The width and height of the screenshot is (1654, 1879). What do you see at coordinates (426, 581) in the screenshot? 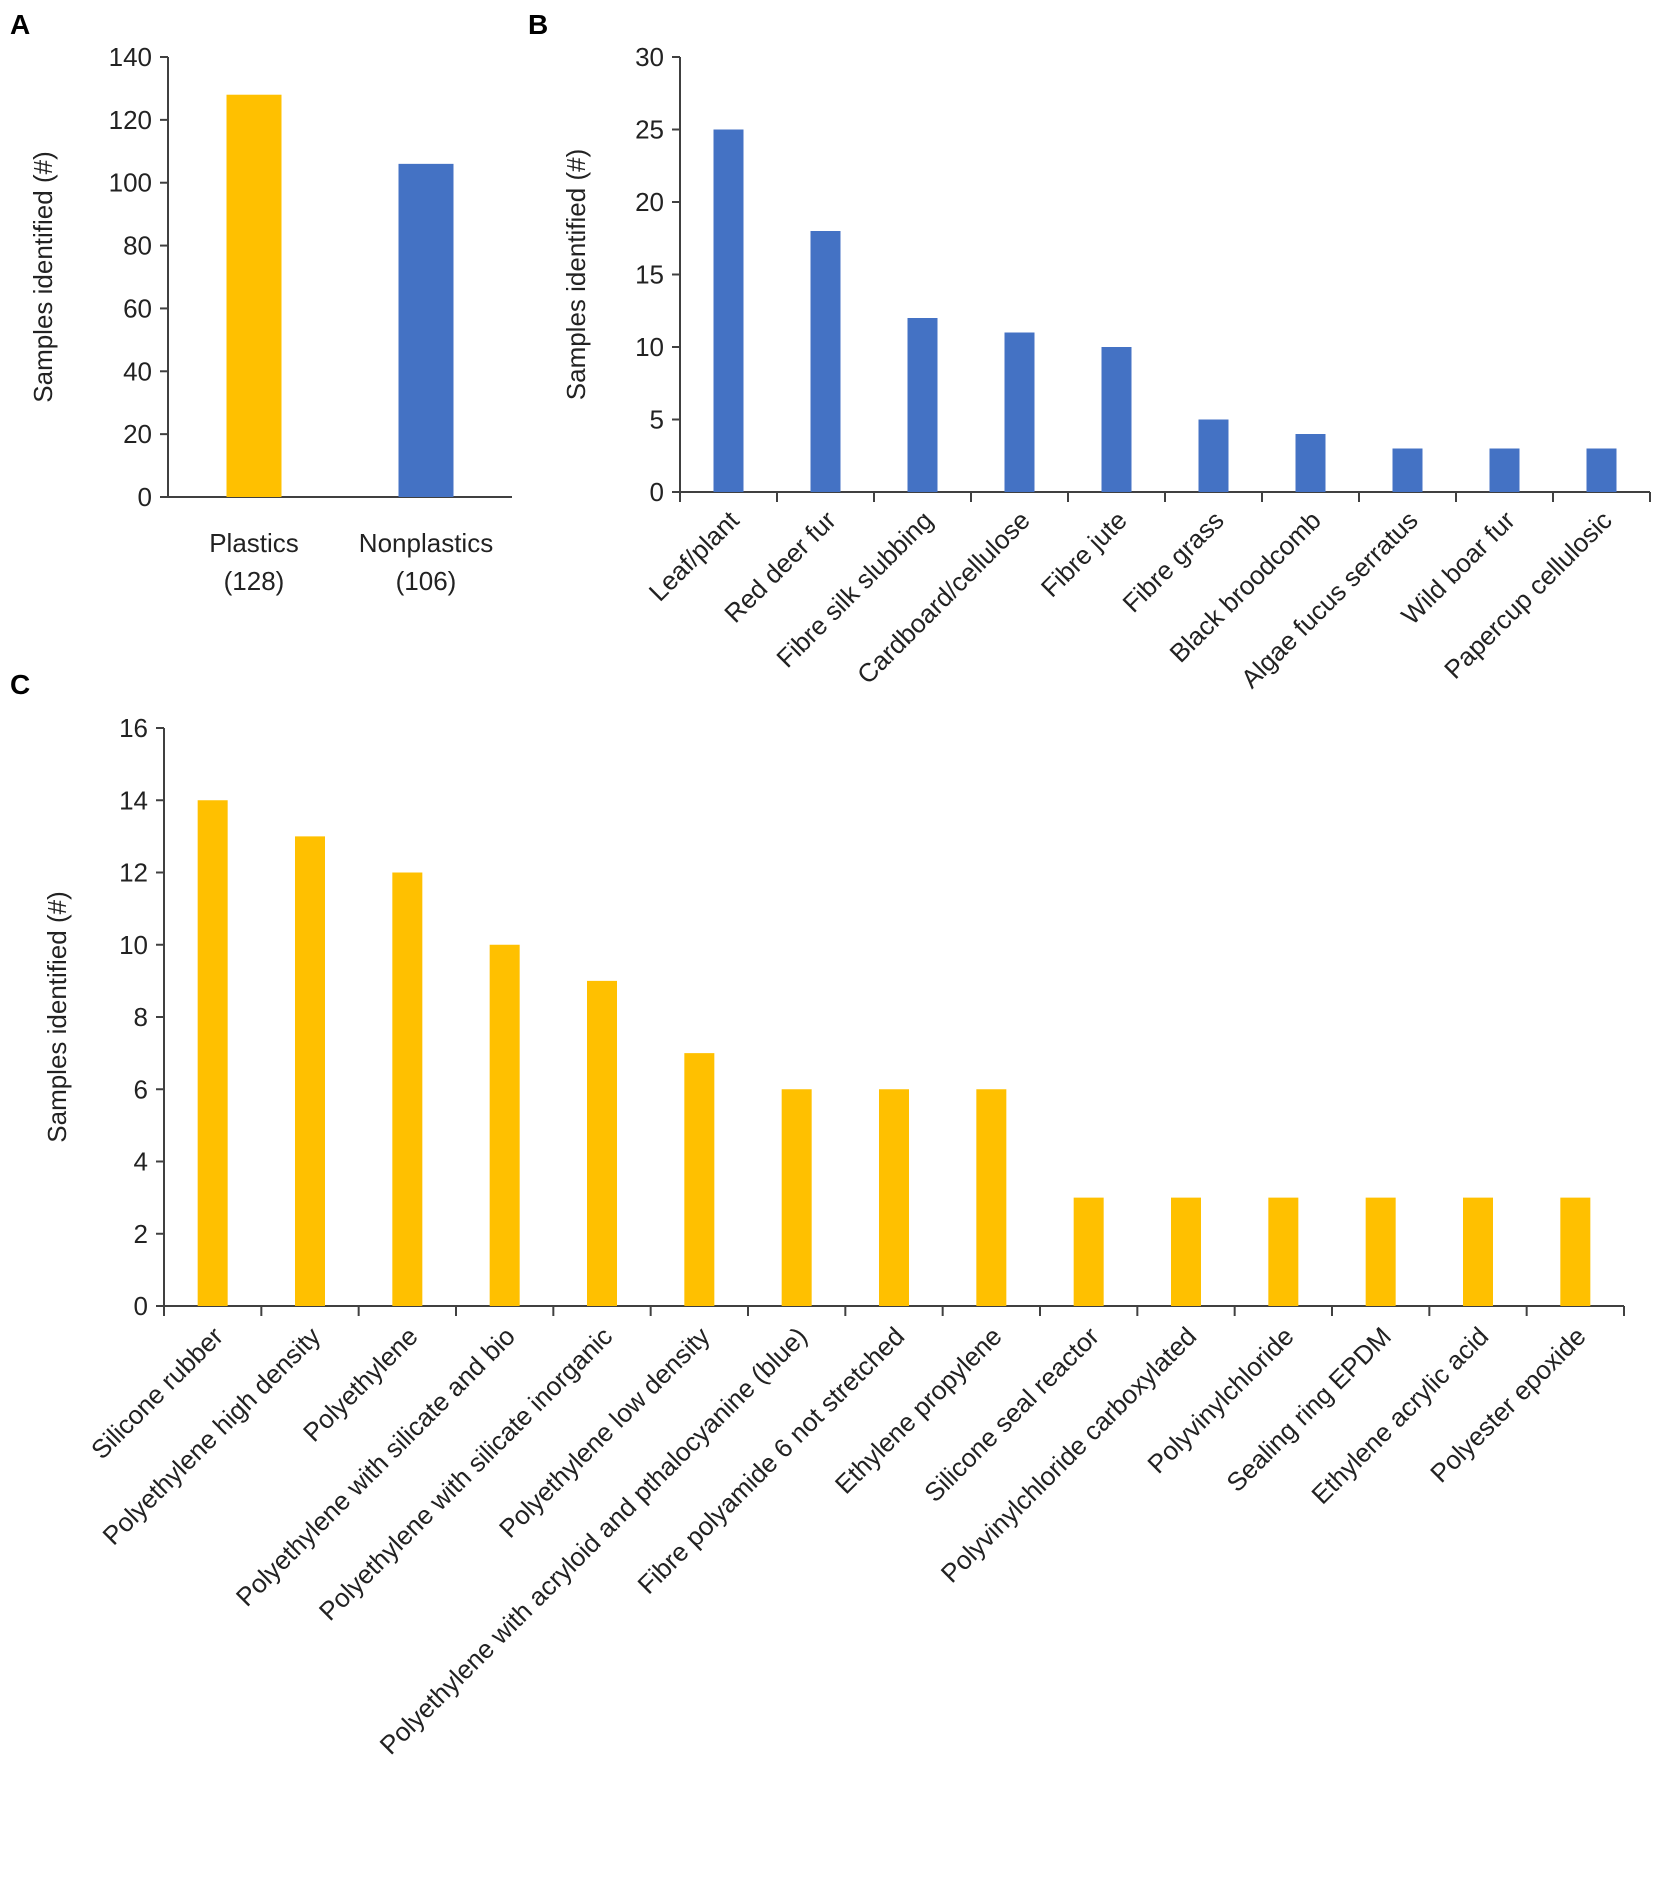
I see `x-category-label: (106)` at bounding box center [426, 581].